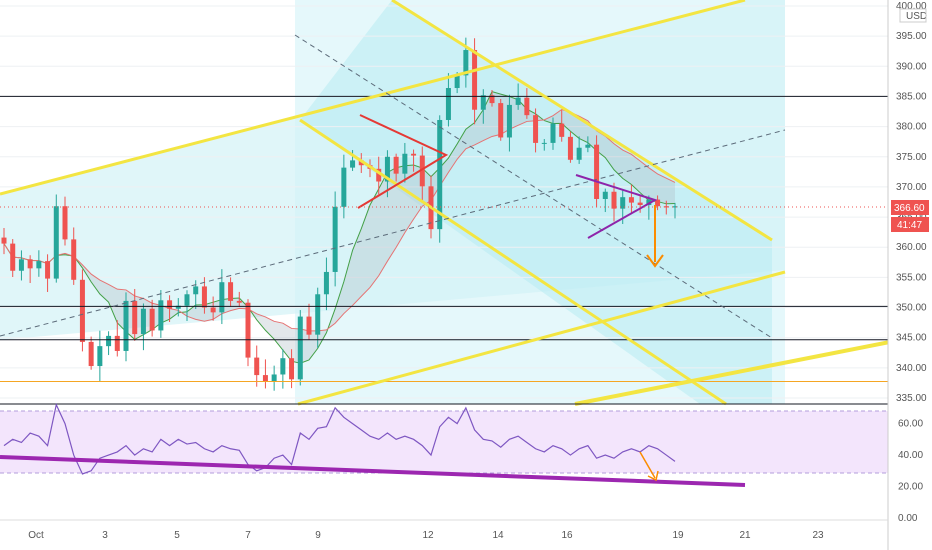  I want to click on price-tick-label: 335.00, so click(911, 398).